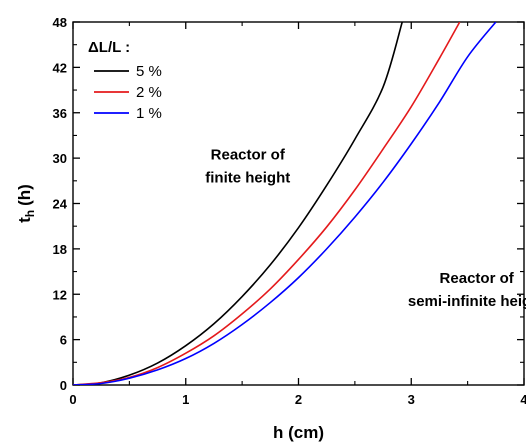  Describe the element at coordinates (125, 80) in the screenshot. I see `legend: ΔL/L : 5 % 2 % 1 %` at that location.